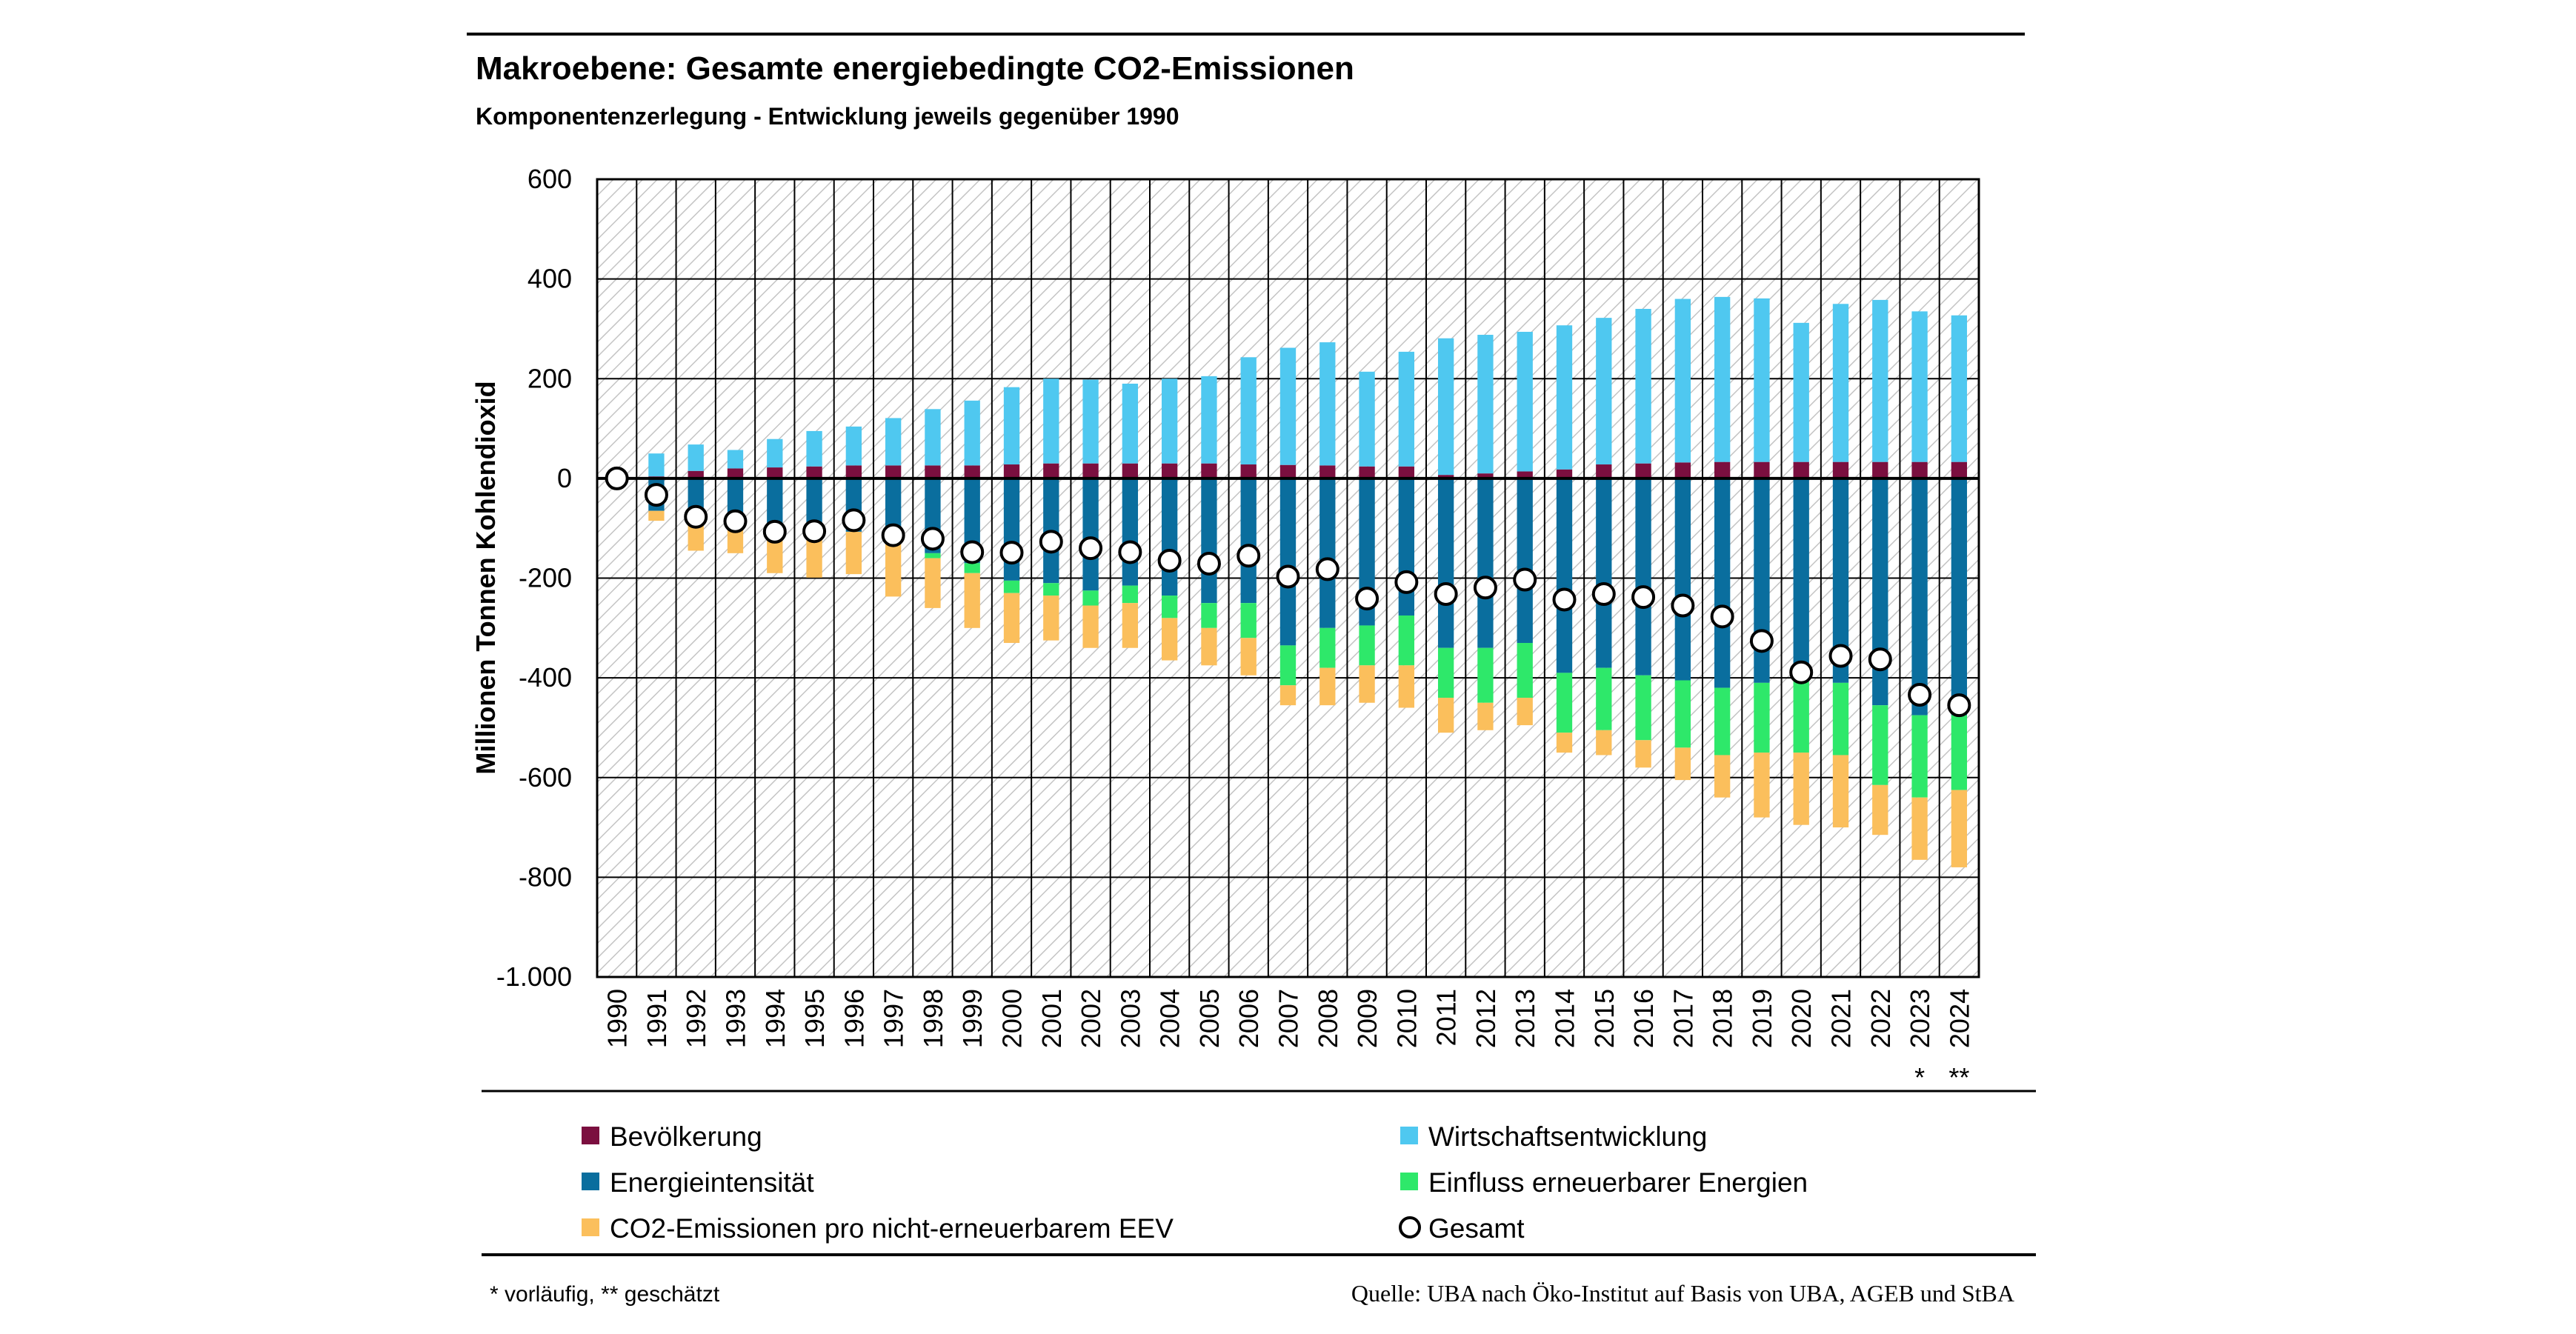 The image size is (2576, 1334). Describe the element at coordinates (736, 1019) in the screenshot. I see `x-tick-label: 1993` at that location.